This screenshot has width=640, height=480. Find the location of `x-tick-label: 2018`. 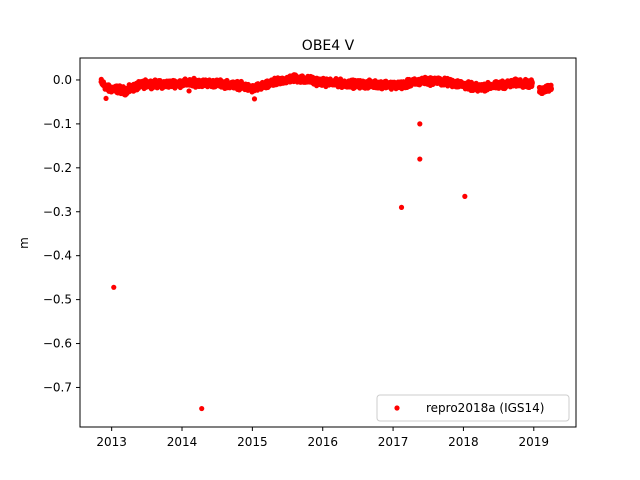

x-tick-label: 2018 is located at coordinates (463, 442).